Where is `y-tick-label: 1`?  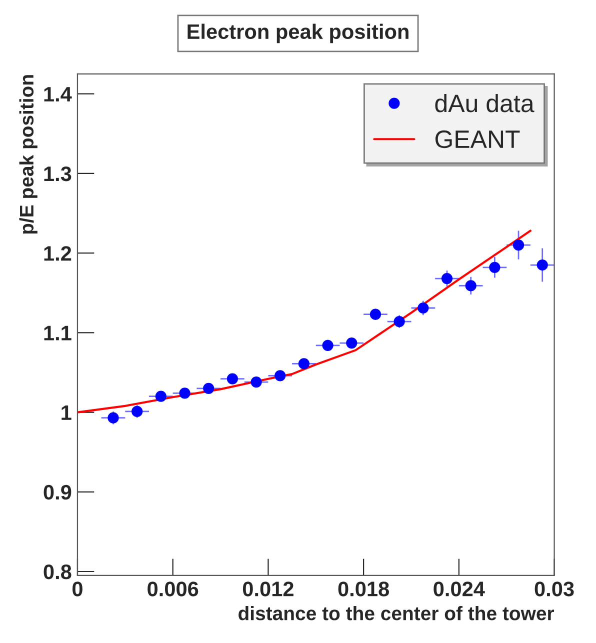
y-tick-label: 1 is located at coordinates (67, 413).